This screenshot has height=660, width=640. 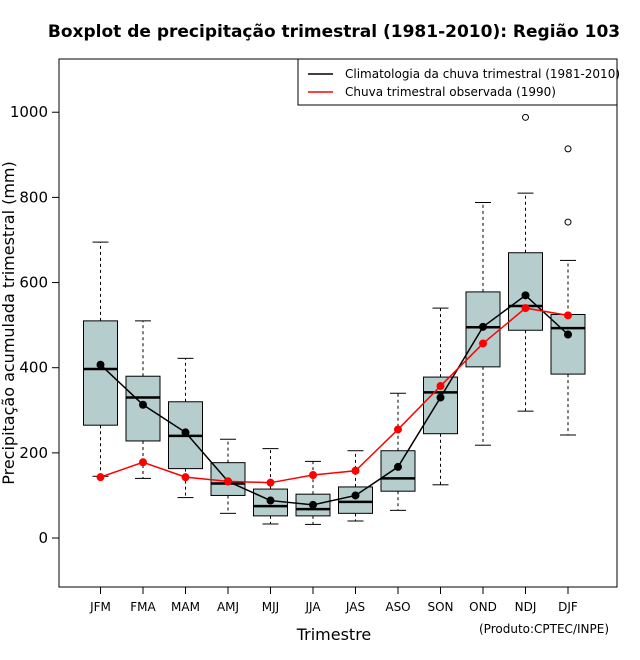 What do you see at coordinates (100, 607) in the screenshot?
I see `x-tick-label: JFM` at bounding box center [100, 607].